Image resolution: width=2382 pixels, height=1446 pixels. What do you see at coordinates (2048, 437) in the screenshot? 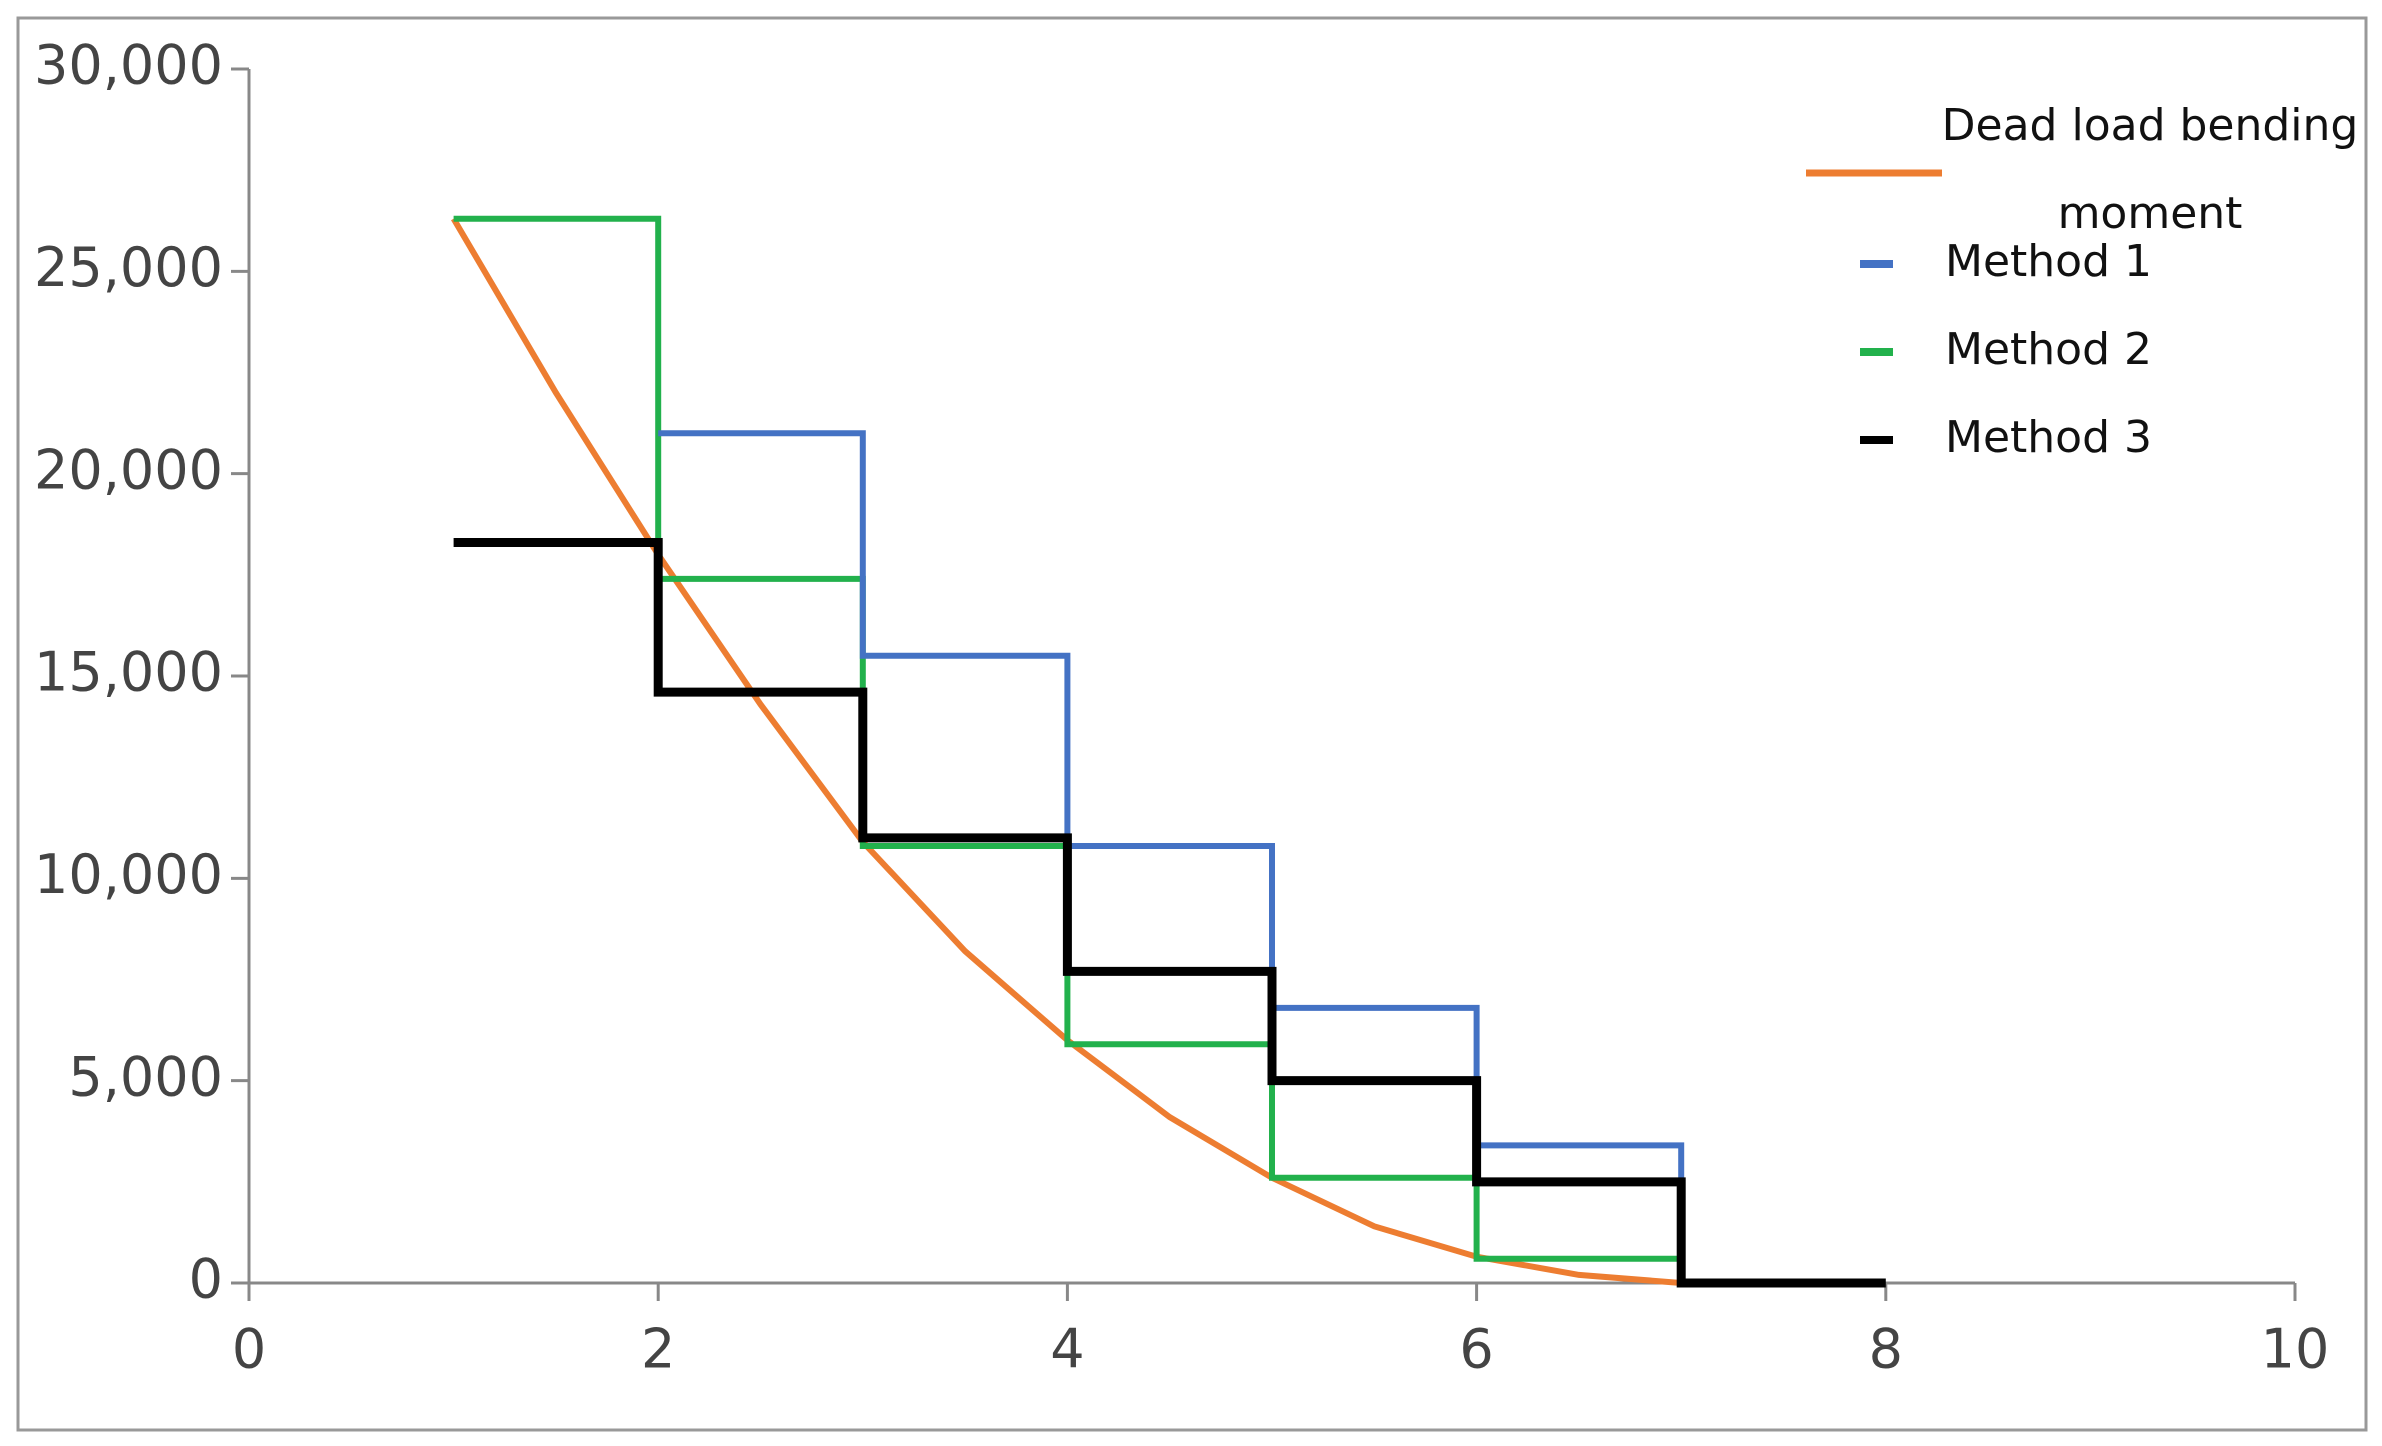
I see `legend-label: Method 3` at bounding box center [2048, 437].